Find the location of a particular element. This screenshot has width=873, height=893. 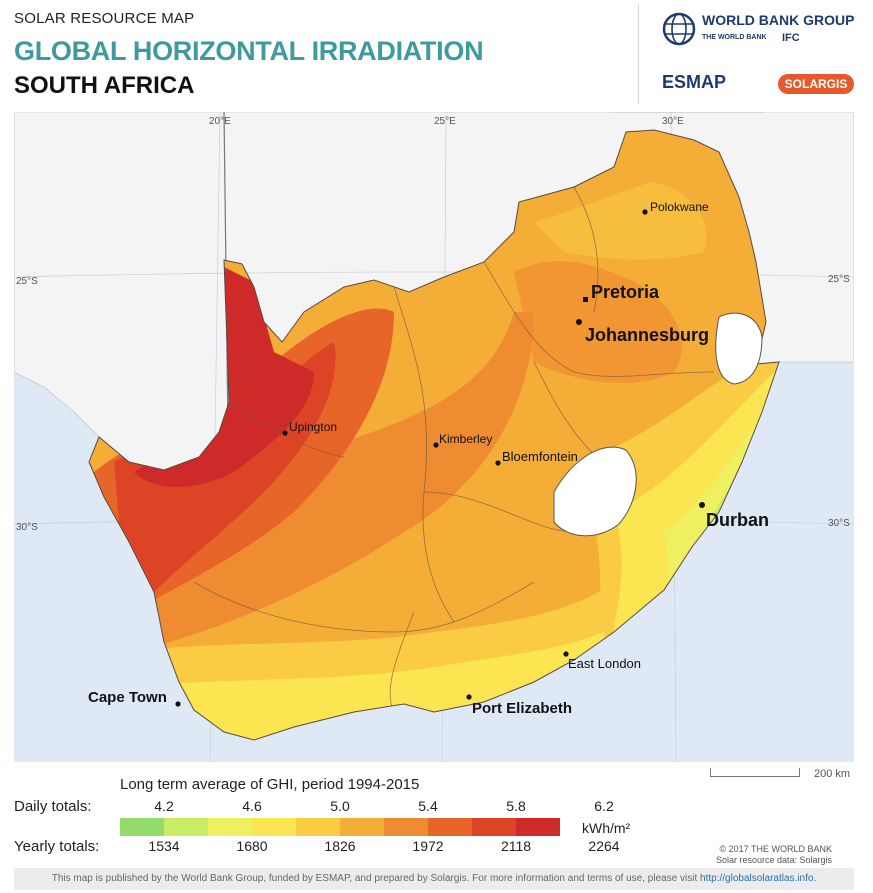

legend-color-bar is located at coordinates (340, 827).